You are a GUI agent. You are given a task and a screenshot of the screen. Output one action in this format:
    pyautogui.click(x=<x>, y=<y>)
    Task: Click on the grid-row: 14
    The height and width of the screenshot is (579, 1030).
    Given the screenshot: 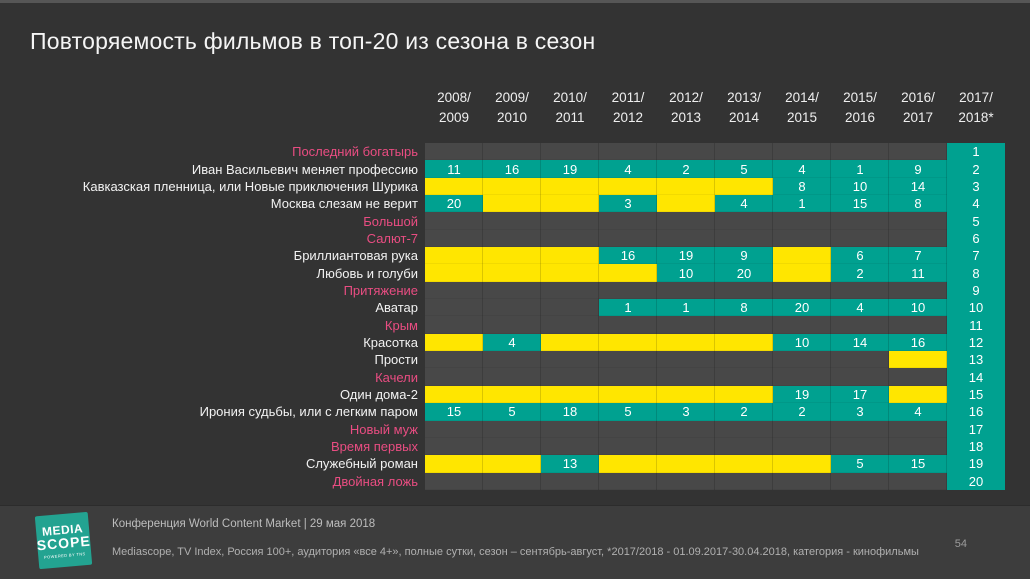 What is the action you would take?
    pyautogui.click(x=716, y=377)
    